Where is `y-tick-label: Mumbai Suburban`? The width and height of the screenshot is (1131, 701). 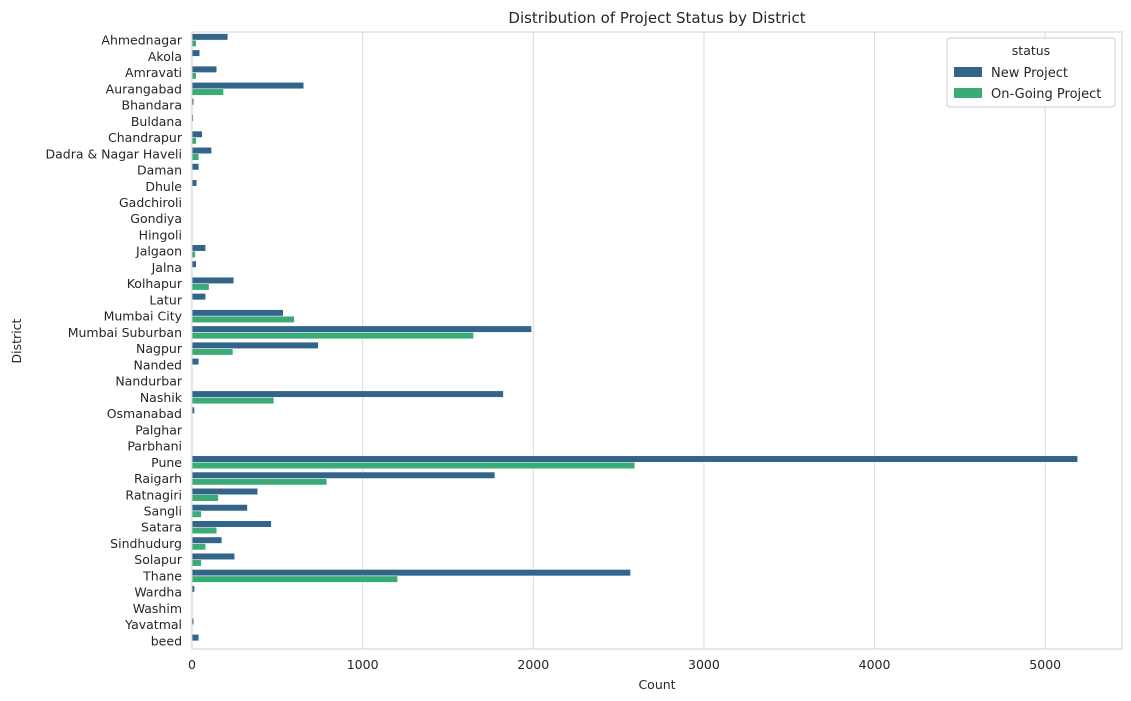 y-tick-label: Mumbai Suburban is located at coordinates (125, 332).